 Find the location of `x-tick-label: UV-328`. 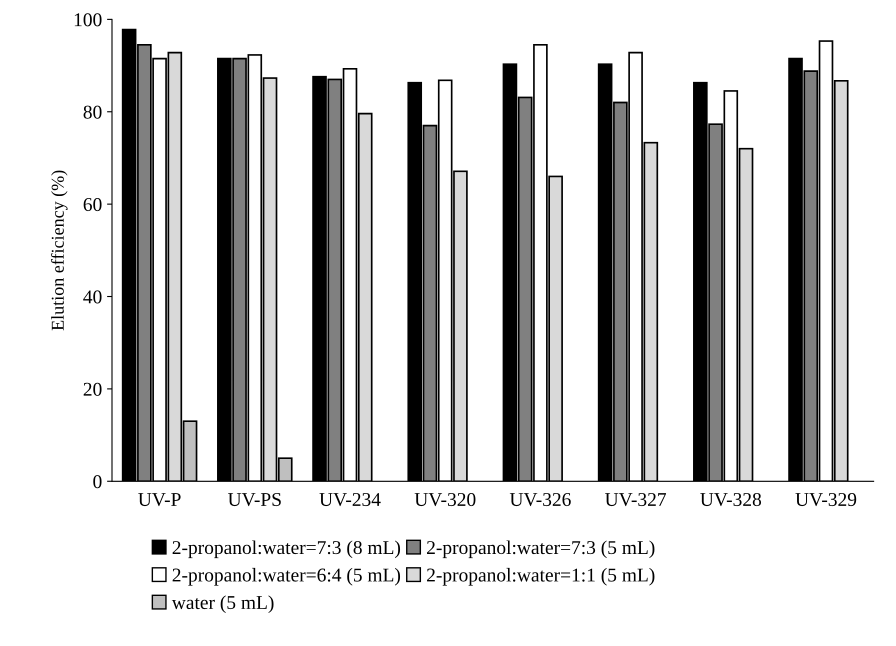

x-tick-label: UV-328 is located at coordinates (731, 499).